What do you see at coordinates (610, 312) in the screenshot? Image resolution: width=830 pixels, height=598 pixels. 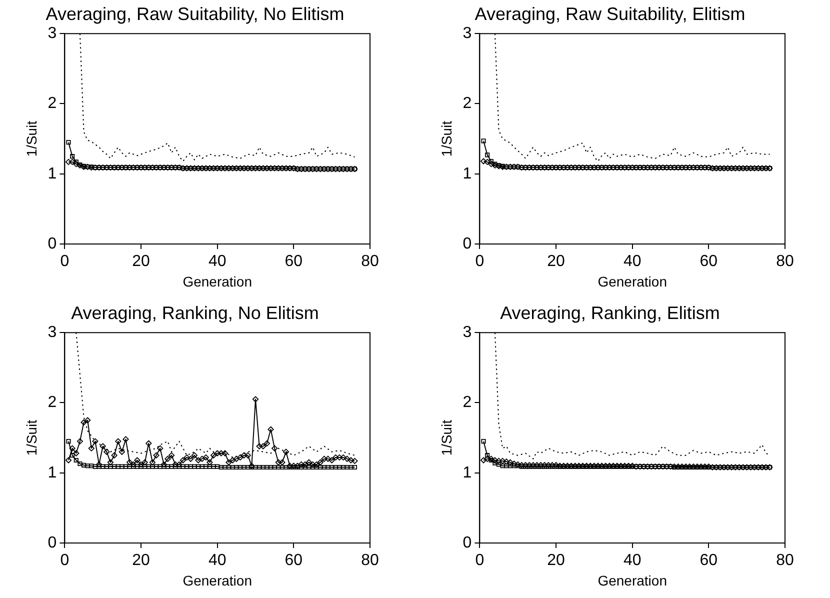 I see `chart-title: Averaging, Ranking, Elitism` at bounding box center [610, 312].